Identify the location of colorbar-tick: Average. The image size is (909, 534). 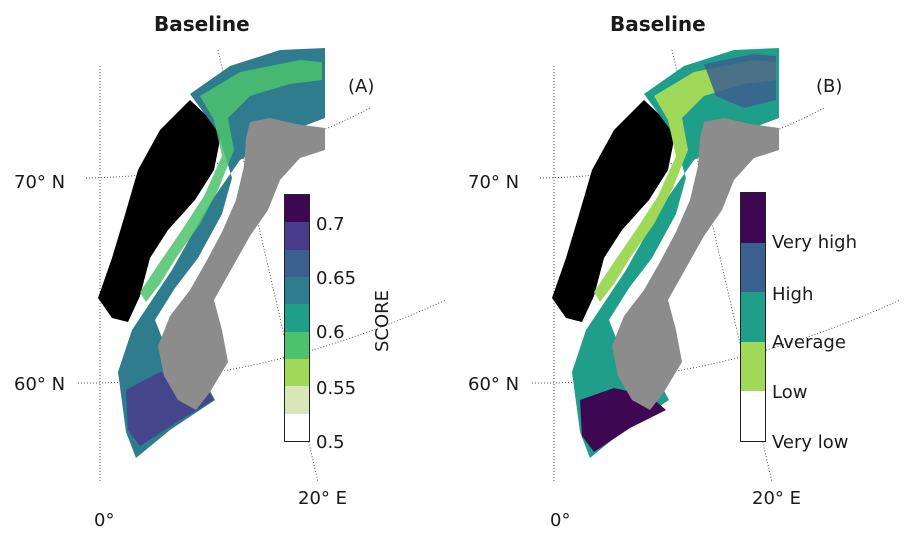
(809, 342).